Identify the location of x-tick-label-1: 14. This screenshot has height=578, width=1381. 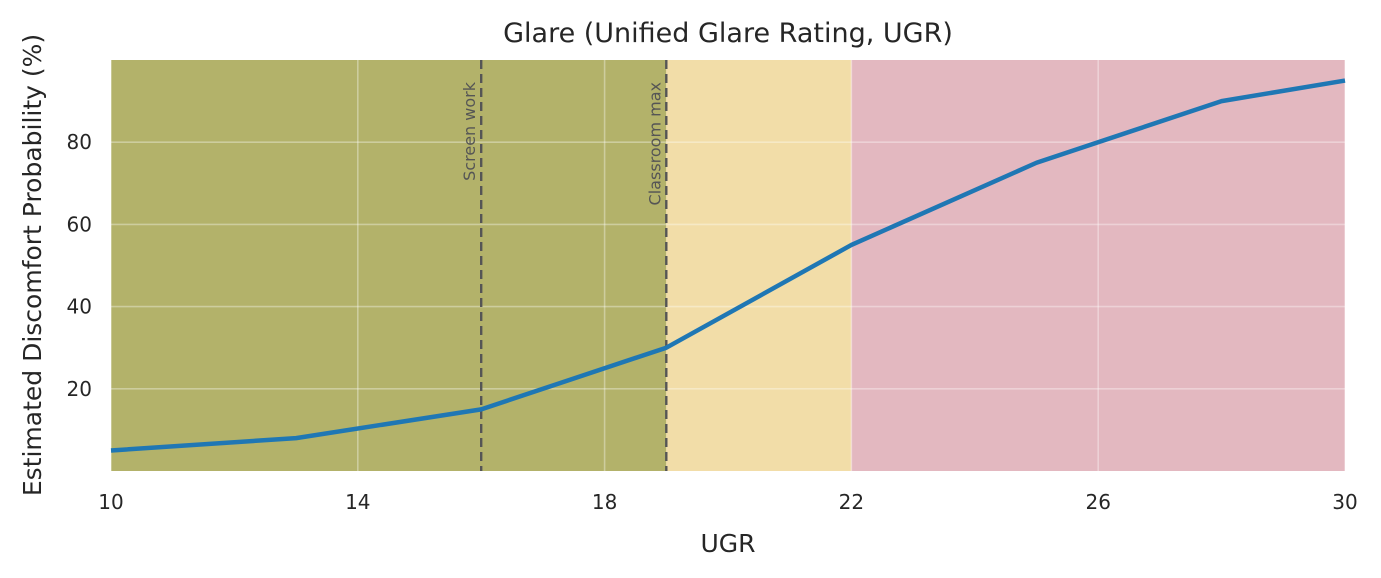
(357, 502).